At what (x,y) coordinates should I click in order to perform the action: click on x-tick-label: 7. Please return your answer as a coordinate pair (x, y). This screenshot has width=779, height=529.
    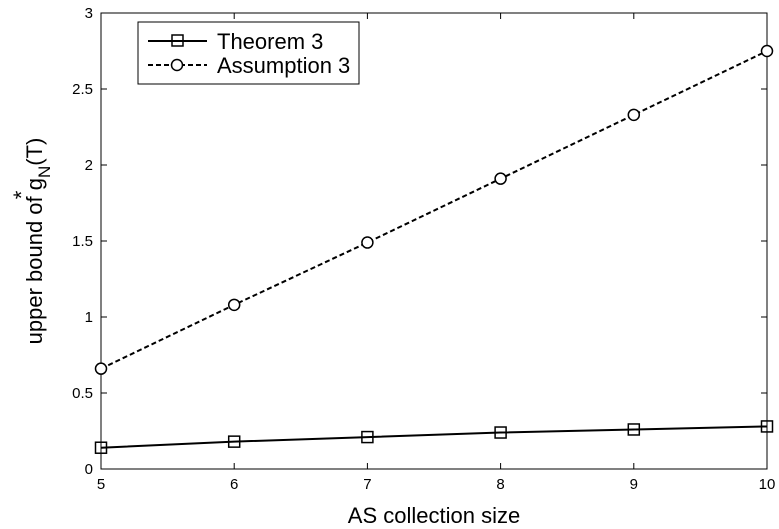
    Looking at the image, I should click on (367, 484).